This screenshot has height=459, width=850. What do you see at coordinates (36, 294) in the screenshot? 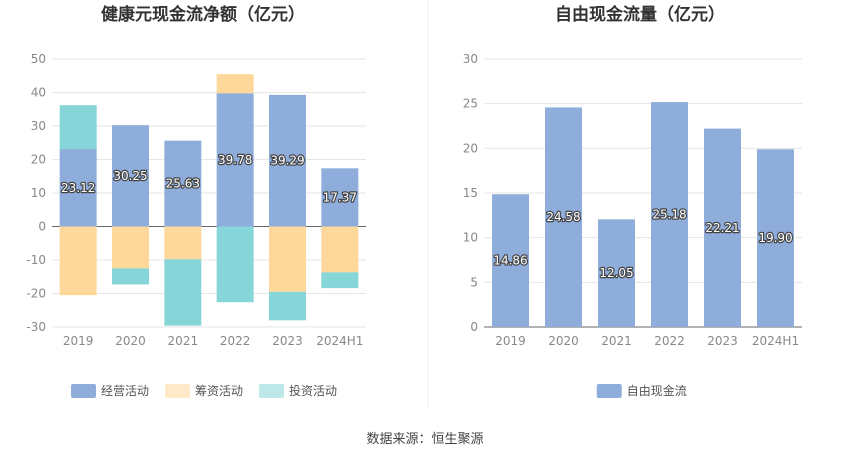
I see `y-tick-label: -20` at bounding box center [36, 294].